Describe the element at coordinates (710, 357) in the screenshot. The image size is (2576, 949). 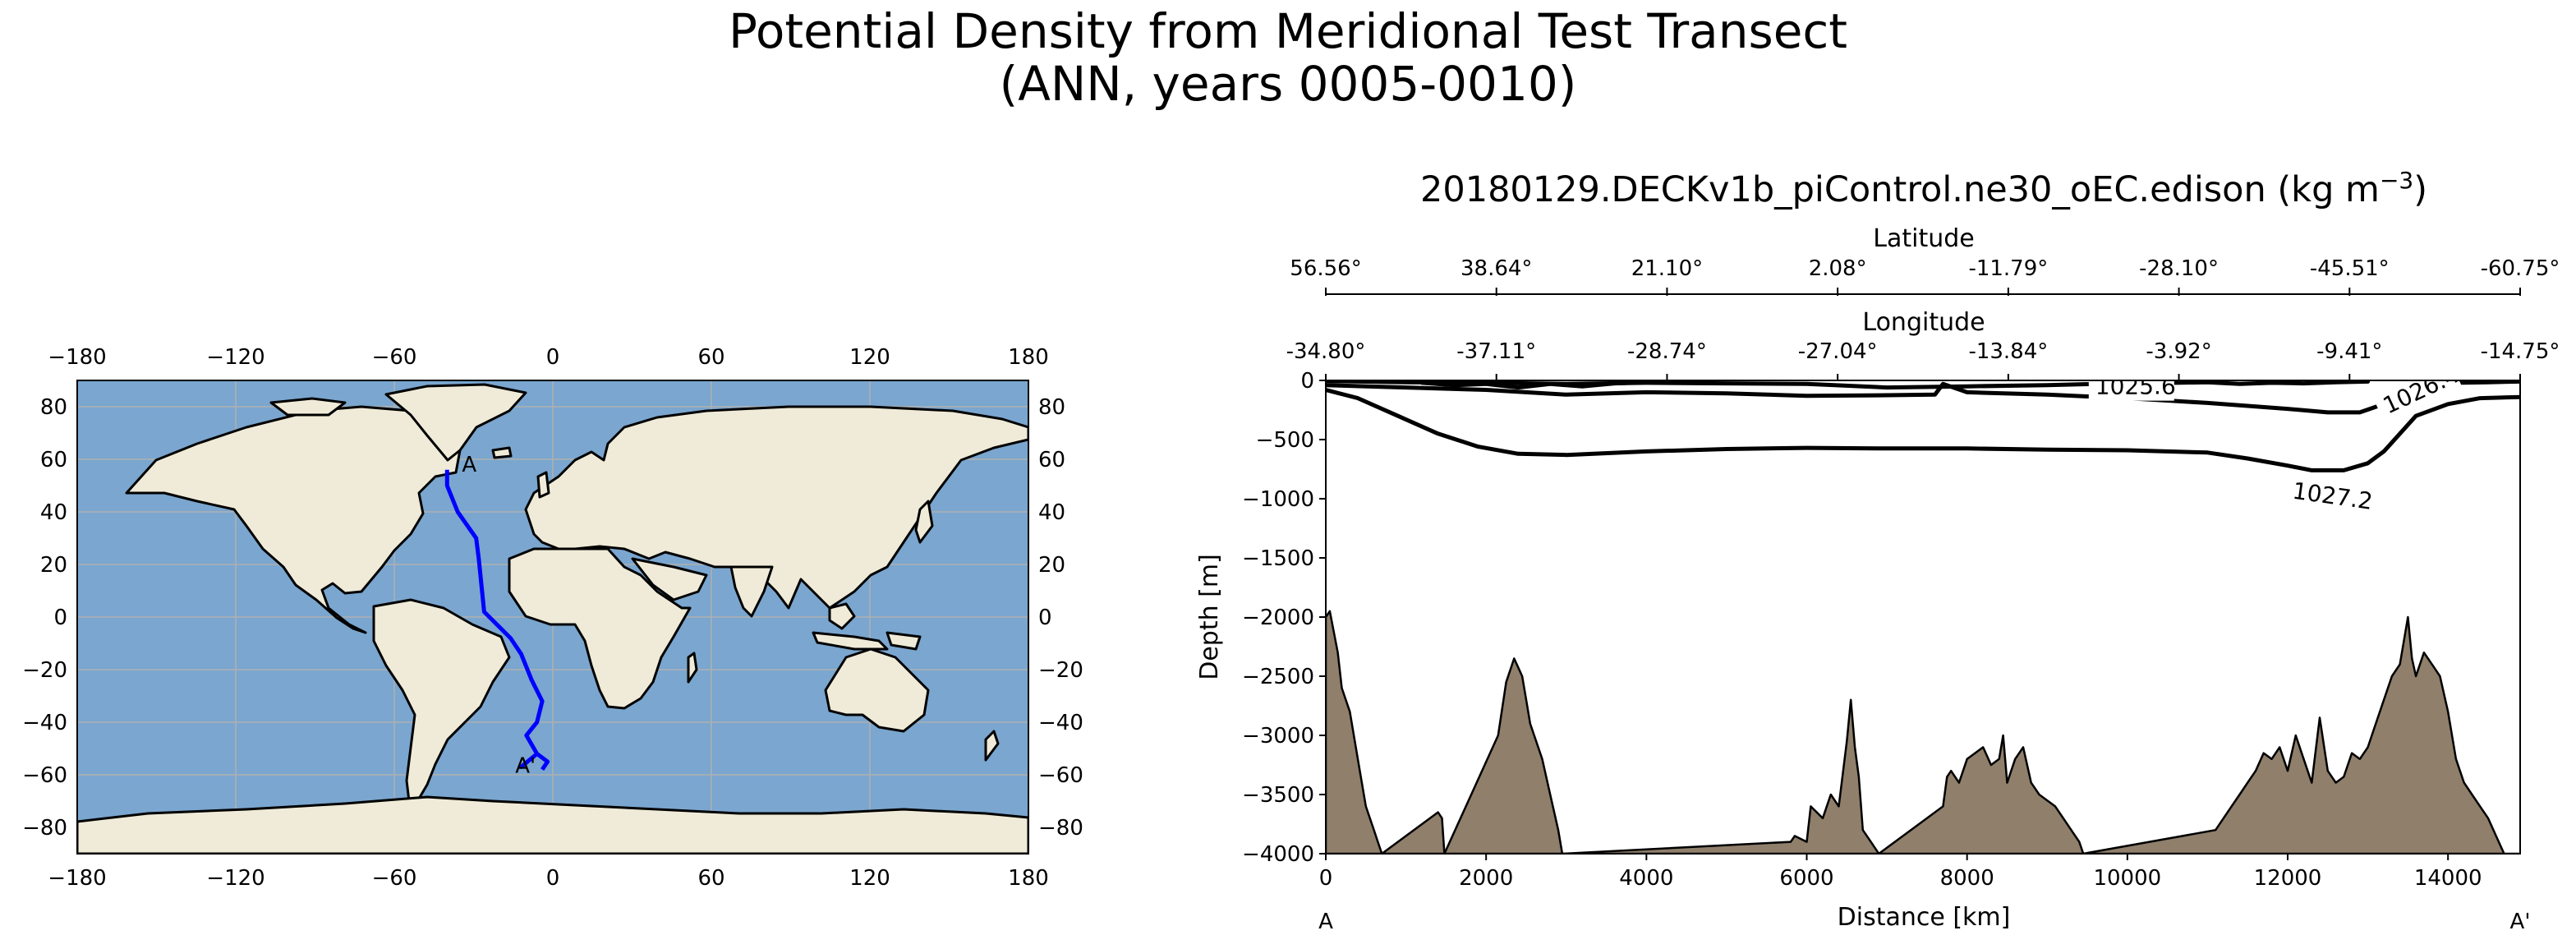
I see `map-top-tick-label: 60` at that location.